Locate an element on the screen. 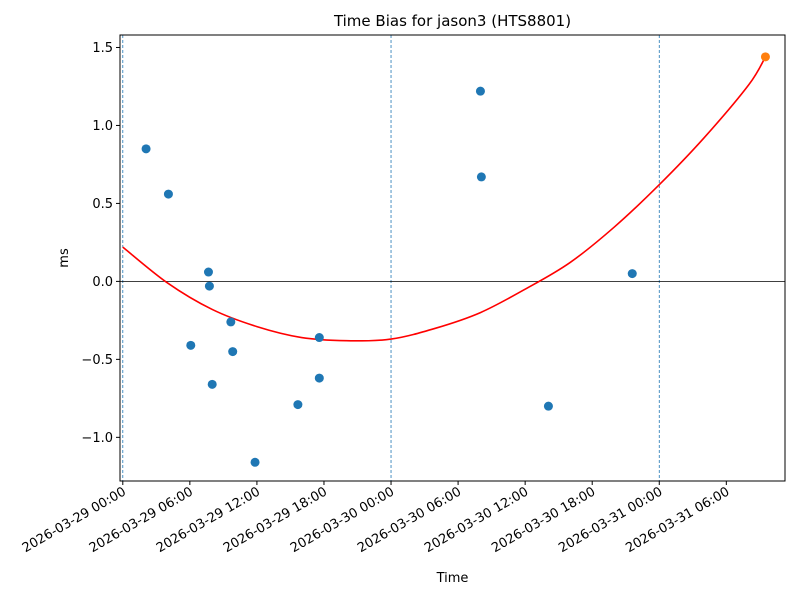 The width and height of the screenshot is (800, 600). y-axis-label: ms is located at coordinates (64, 258).